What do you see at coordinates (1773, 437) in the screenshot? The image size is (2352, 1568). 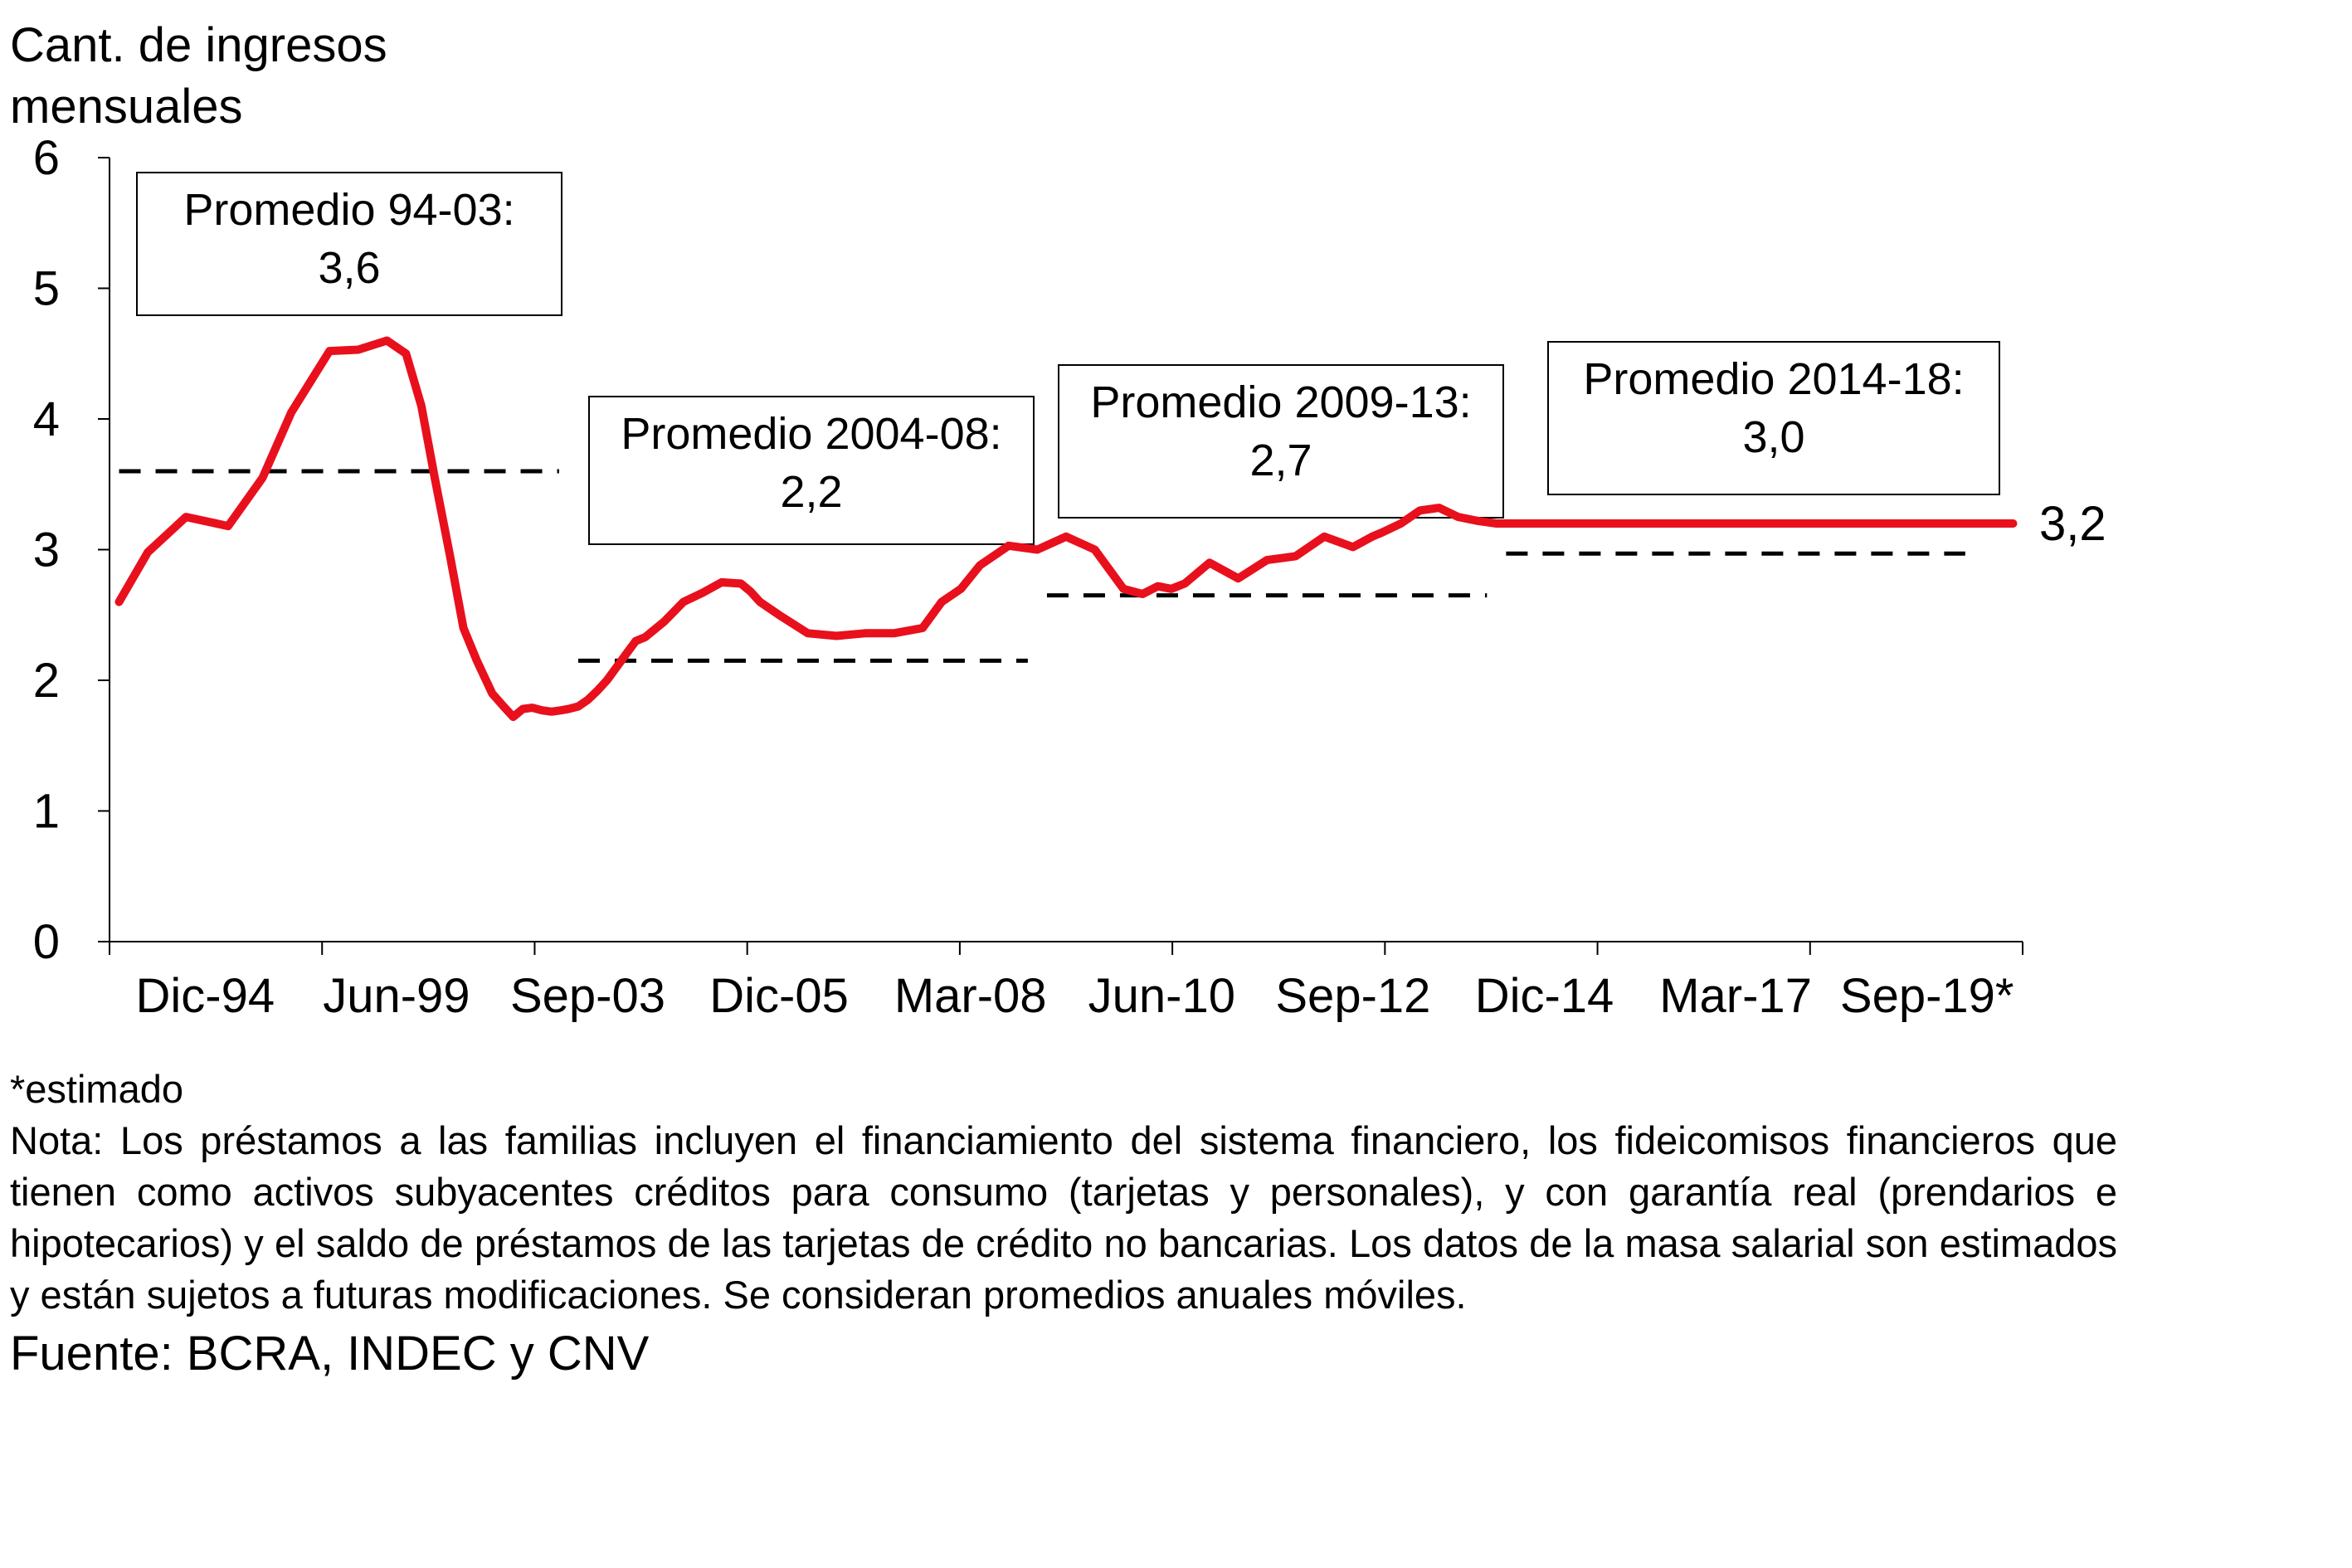 I see `average-annotation-value: 3,0` at bounding box center [1773, 437].